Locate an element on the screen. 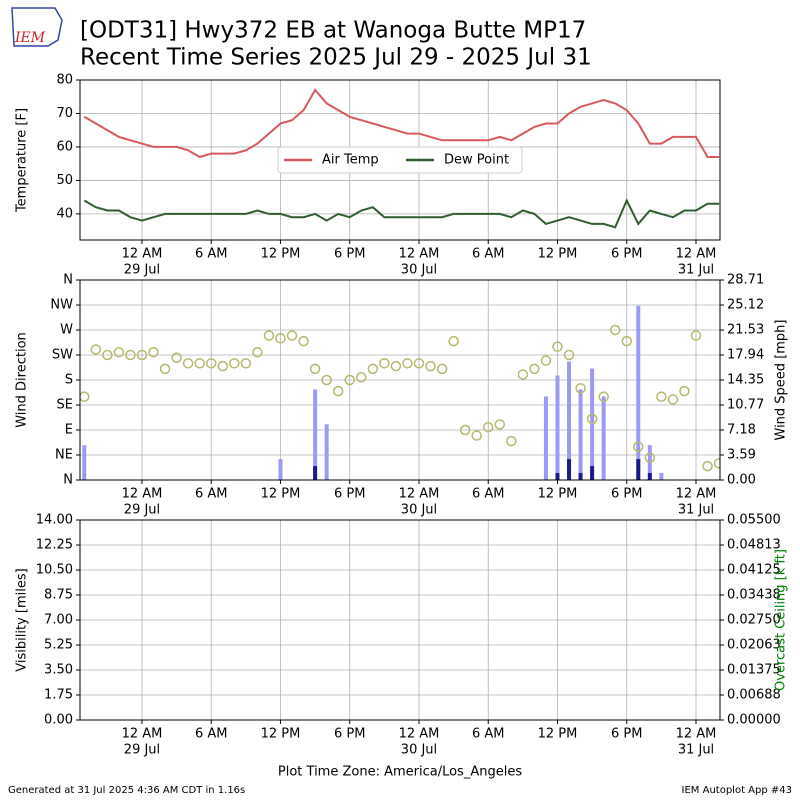 Image resolution: width=800 pixels, height=800 pixels. y-tick-label: 70 is located at coordinates (64, 113).